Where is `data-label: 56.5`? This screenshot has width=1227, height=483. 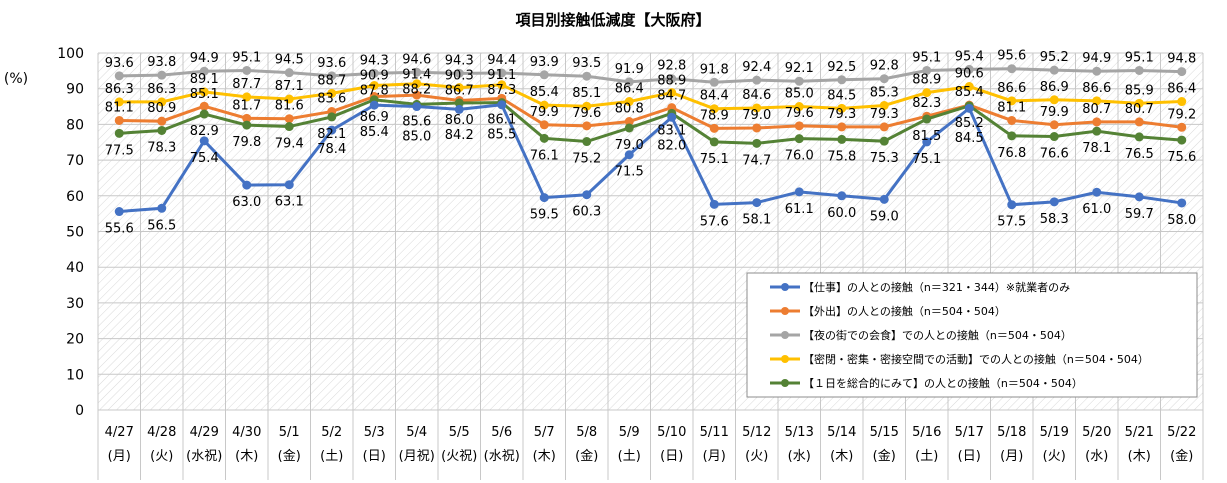 data-label: 56.5 is located at coordinates (161, 225).